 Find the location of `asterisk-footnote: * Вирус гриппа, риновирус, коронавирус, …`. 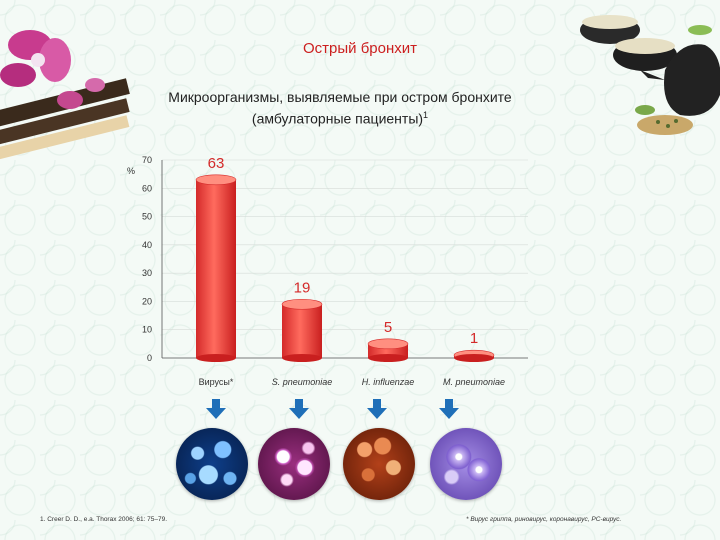

asterisk-footnote: * Вирус гриппа, риновирус, коронавирус, … is located at coordinates (544, 519).